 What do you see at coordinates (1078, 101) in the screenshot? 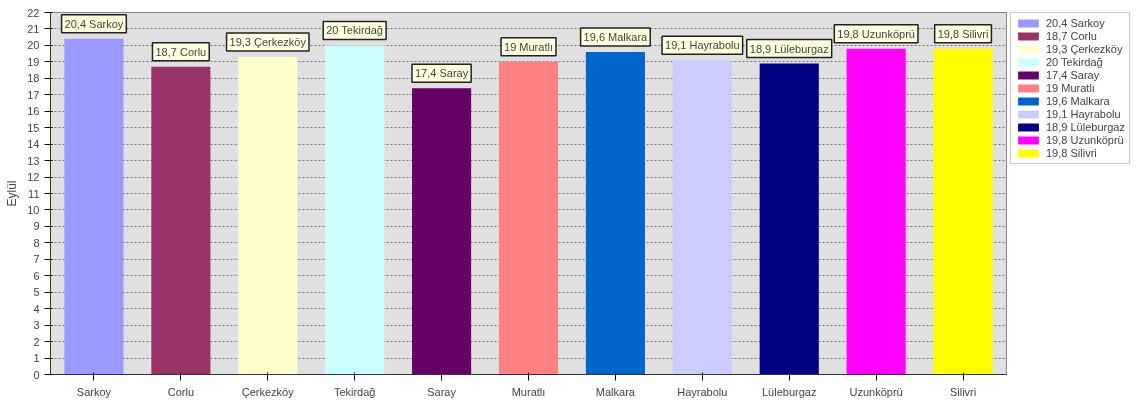
I see `legend-label: 19,6 Malkara` at bounding box center [1078, 101].